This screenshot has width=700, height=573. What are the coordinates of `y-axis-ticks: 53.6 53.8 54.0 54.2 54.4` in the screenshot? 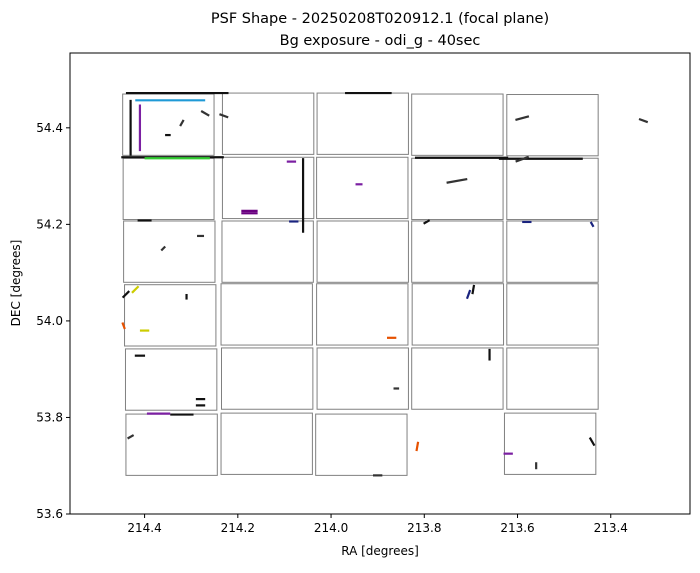 It's located at (53, 321).